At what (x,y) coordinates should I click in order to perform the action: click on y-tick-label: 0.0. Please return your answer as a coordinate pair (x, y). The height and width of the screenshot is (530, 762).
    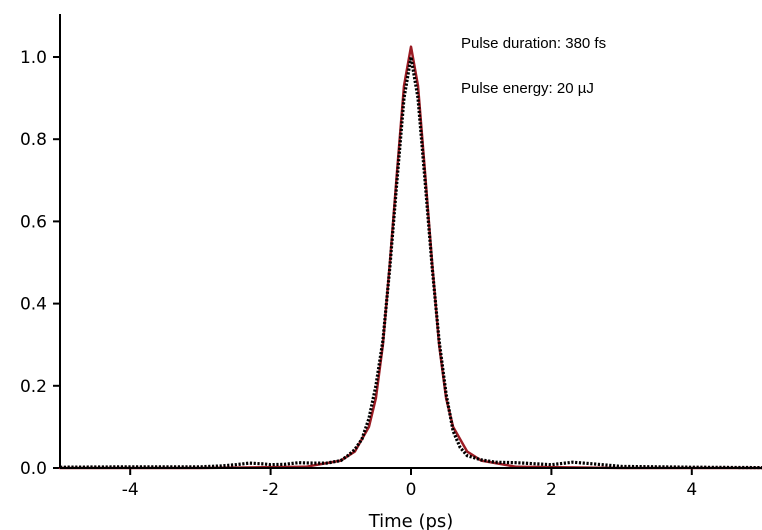
    Looking at the image, I should click on (33, 469).